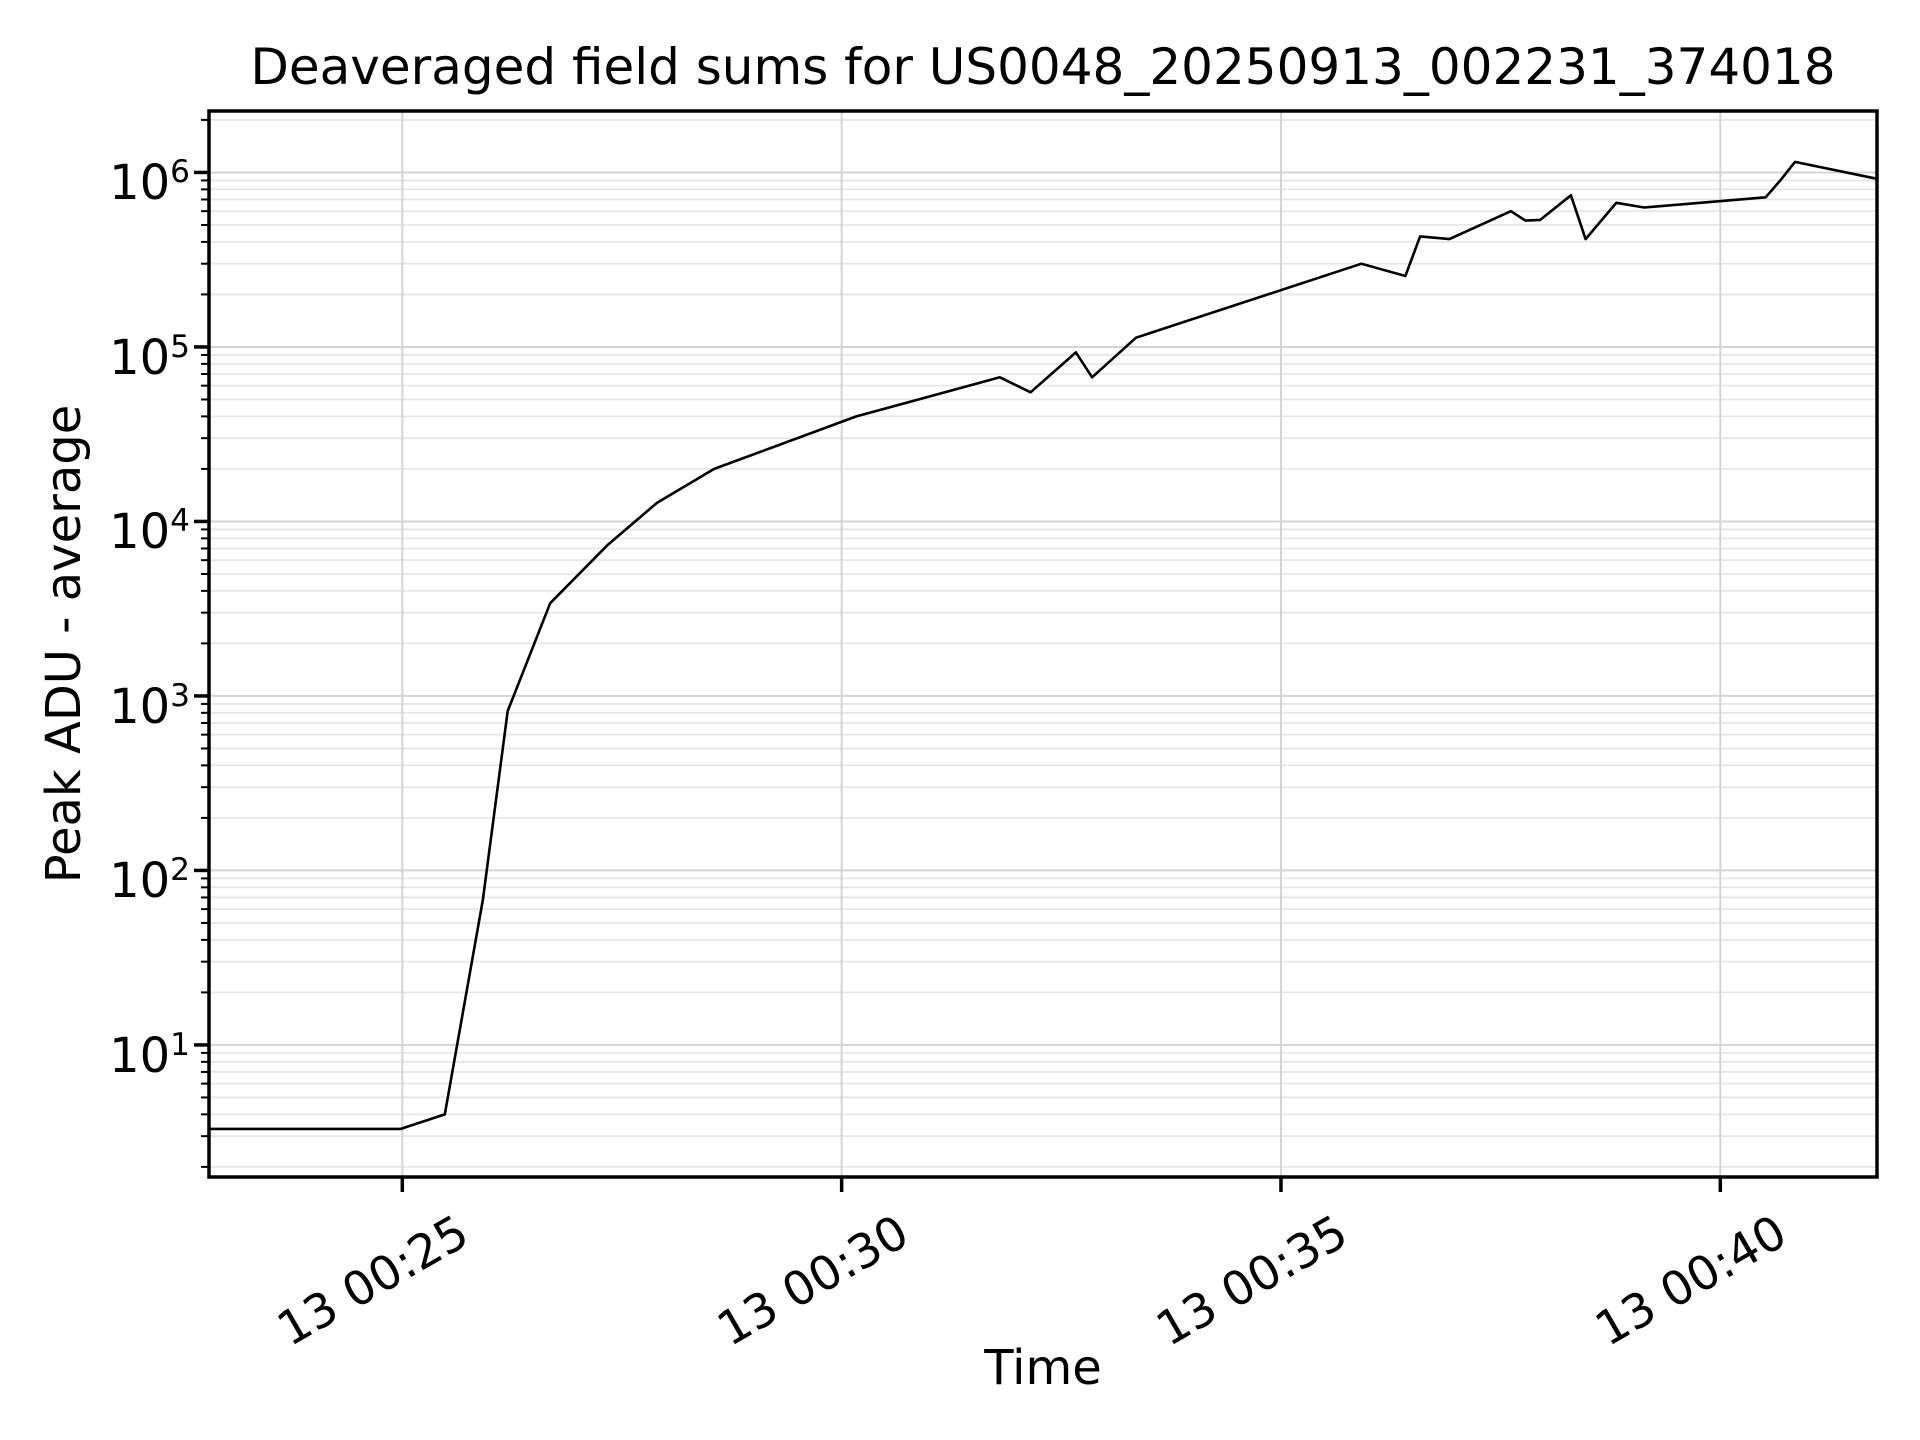 The height and width of the screenshot is (1440, 1920). I want to click on y-tick-label: 104, so click(149, 531).